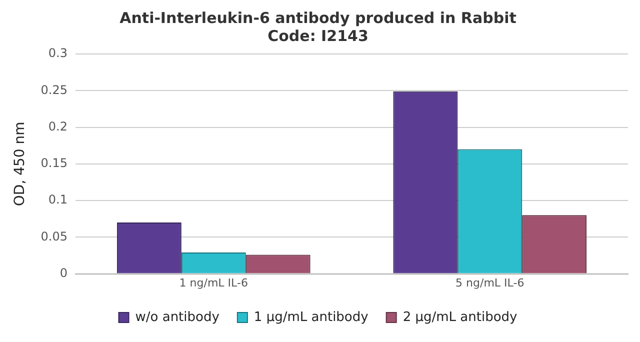 The height and width of the screenshot is (342, 640). I want to click on y-tick-label: 0.3, so click(58, 53).